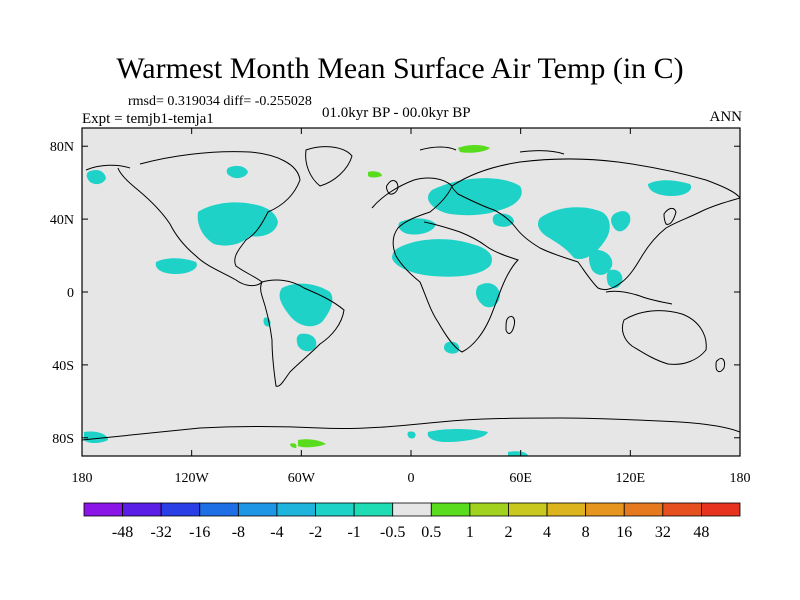 The image size is (800, 600). Describe the element at coordinates (199, 532) in the screenshot. I see `colorbar-label: -16` at that location.